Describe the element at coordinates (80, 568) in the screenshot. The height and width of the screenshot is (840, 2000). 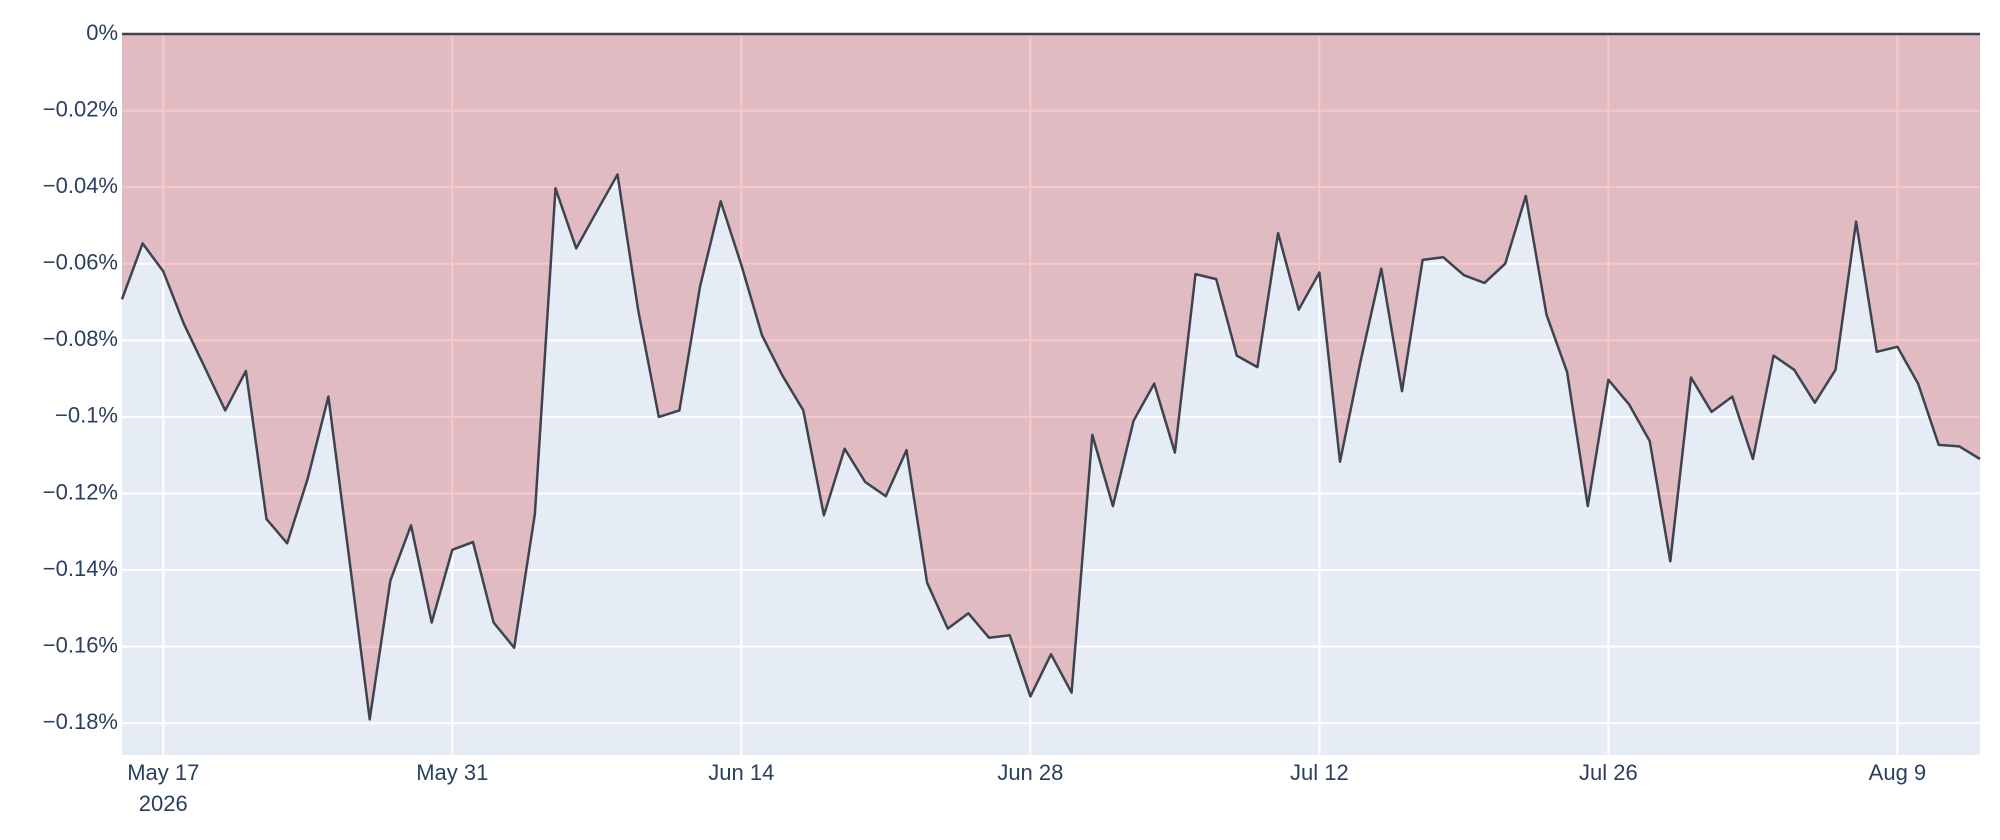
I see `y-tick-label: −0.14%` at that location.